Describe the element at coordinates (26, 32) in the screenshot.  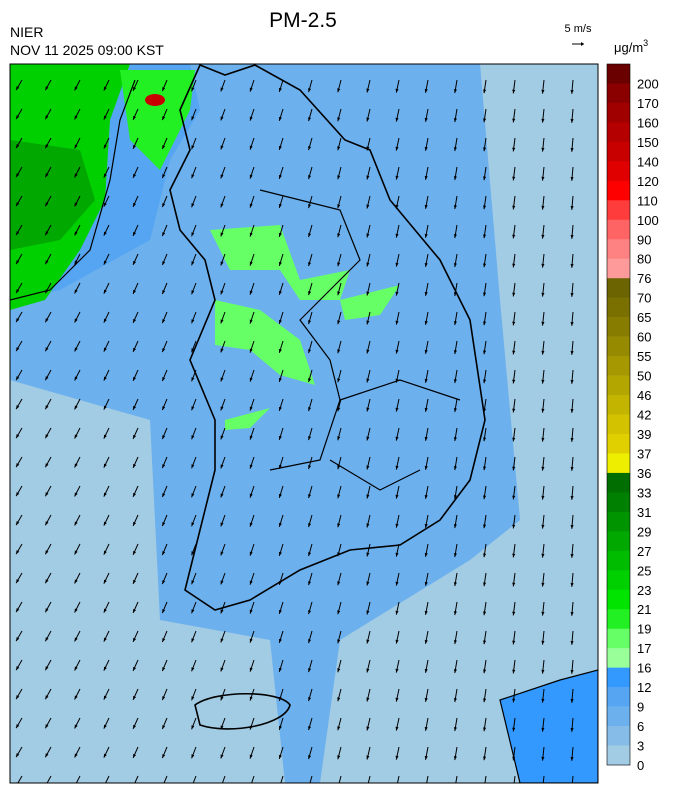
I see `source: NIER` at that location.